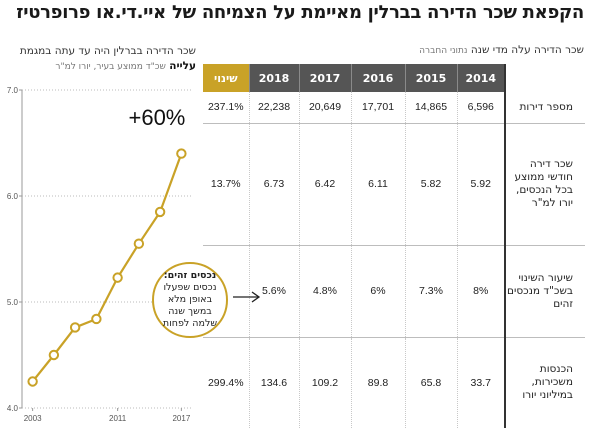 The width and height of the screenshot is (590, 431). What do you see at coordinates (33, 418) in the screenshot?
I see `x-tick-label: 2003` at bounding box center [33, 418].